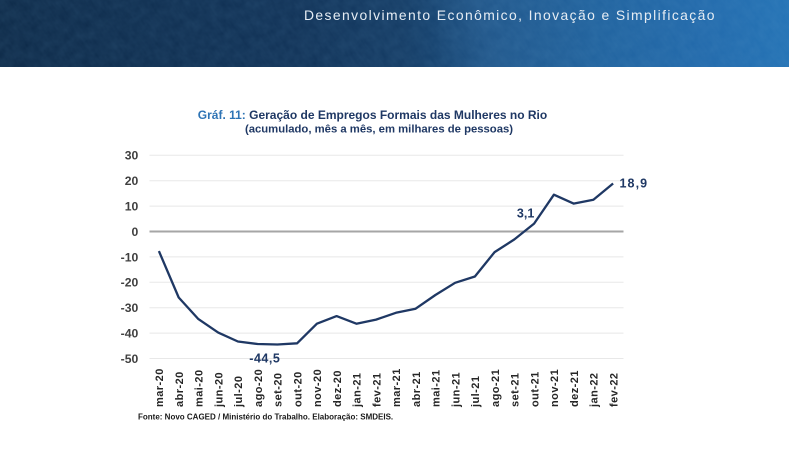 This screenshot has height=449, width=789. Describe the element at coordinates (219, 390) in the screenshot. I see `svg-text: jun-20` at that location.